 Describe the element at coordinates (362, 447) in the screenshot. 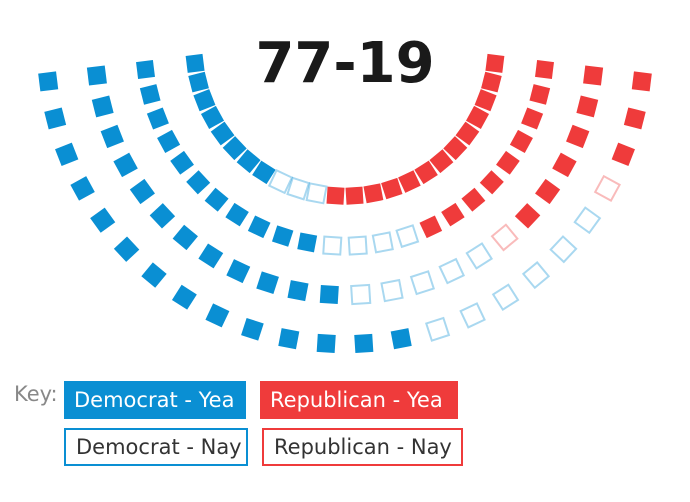

I see `legend-republican-nay: Republican - Nay` at that location.